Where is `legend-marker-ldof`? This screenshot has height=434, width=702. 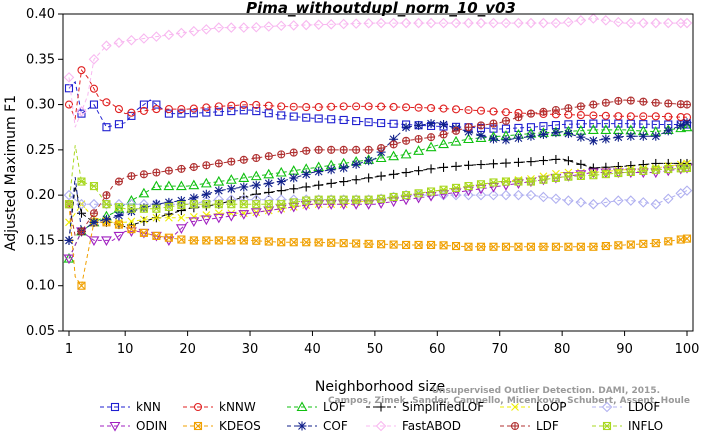 legend-marker-ldof is located at coordinates (607, 407).